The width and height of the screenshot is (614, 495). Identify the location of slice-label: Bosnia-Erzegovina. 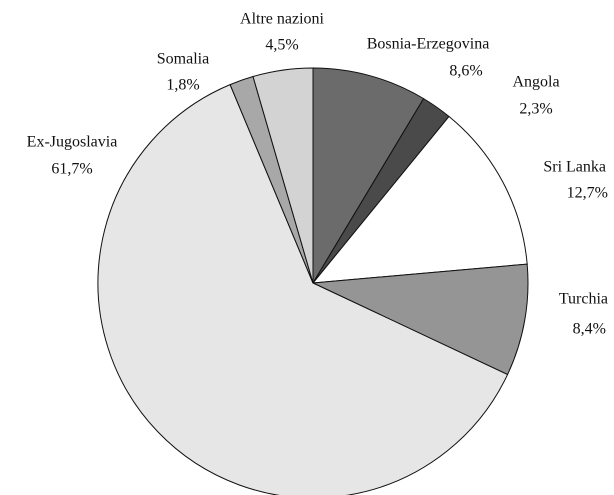
(428, 44).